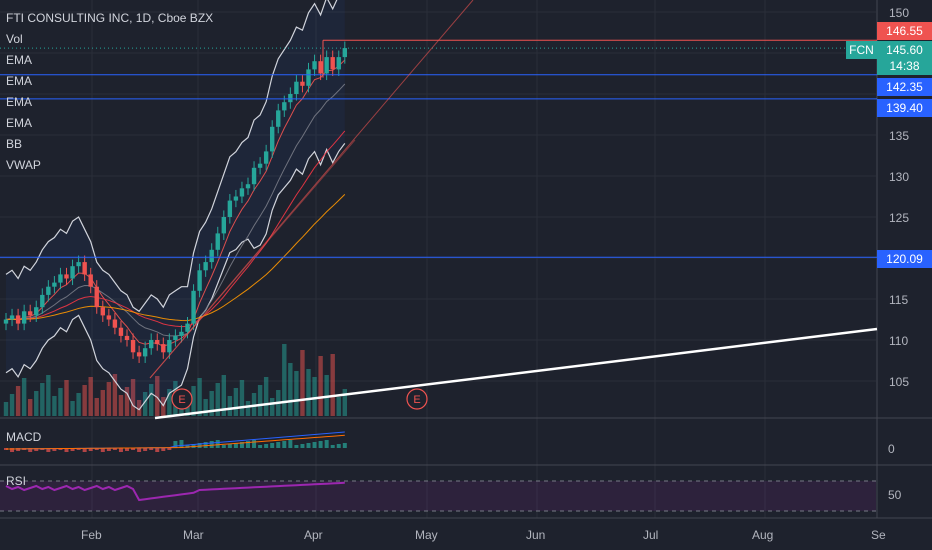 The width and height of the screenshot is (932, 550). I want to click on price-tick: 115, so click(899, 300).